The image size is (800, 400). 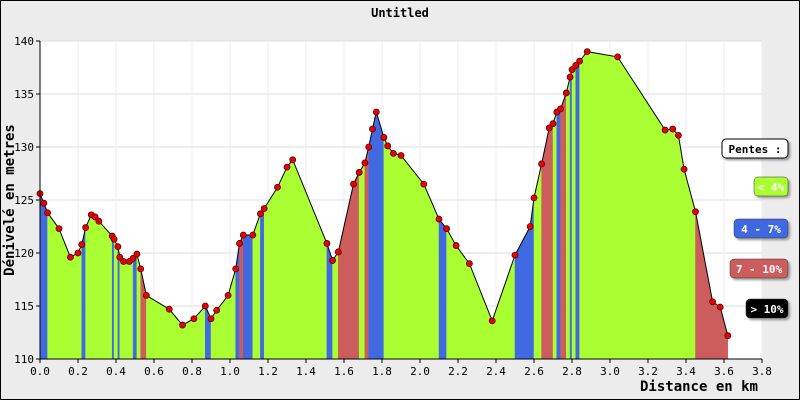 I want to click on x-tick-label: 1.2, so click(x=268, y=371).